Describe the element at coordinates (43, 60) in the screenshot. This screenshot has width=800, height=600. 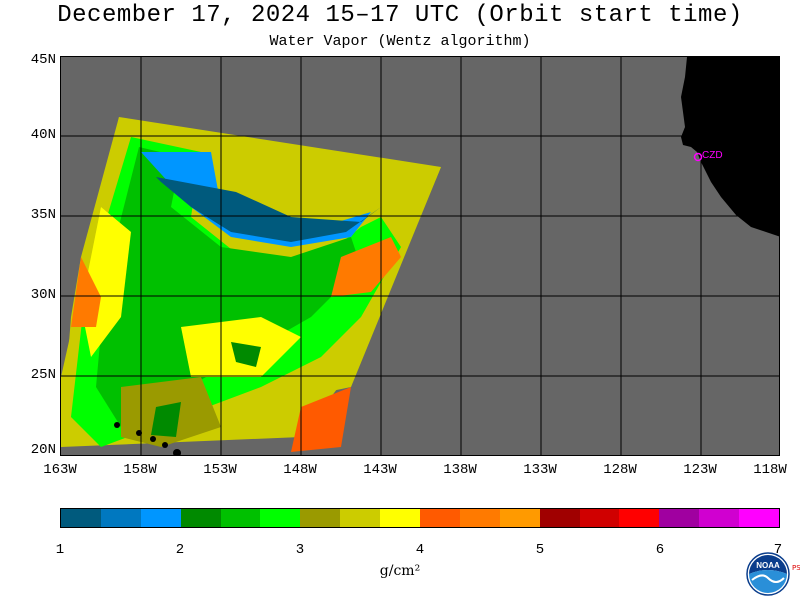
I see `lat-label-45n: 45N` at that location.